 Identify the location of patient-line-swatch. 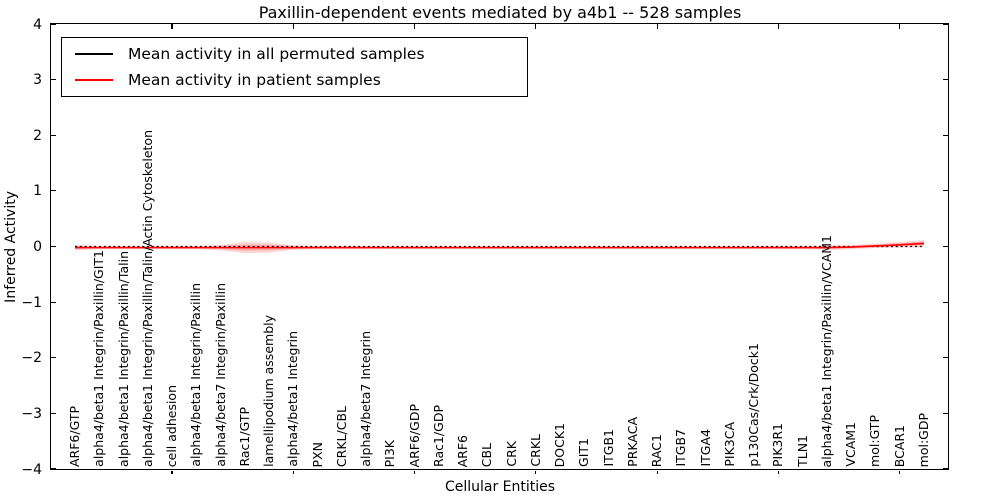
(94, 79).